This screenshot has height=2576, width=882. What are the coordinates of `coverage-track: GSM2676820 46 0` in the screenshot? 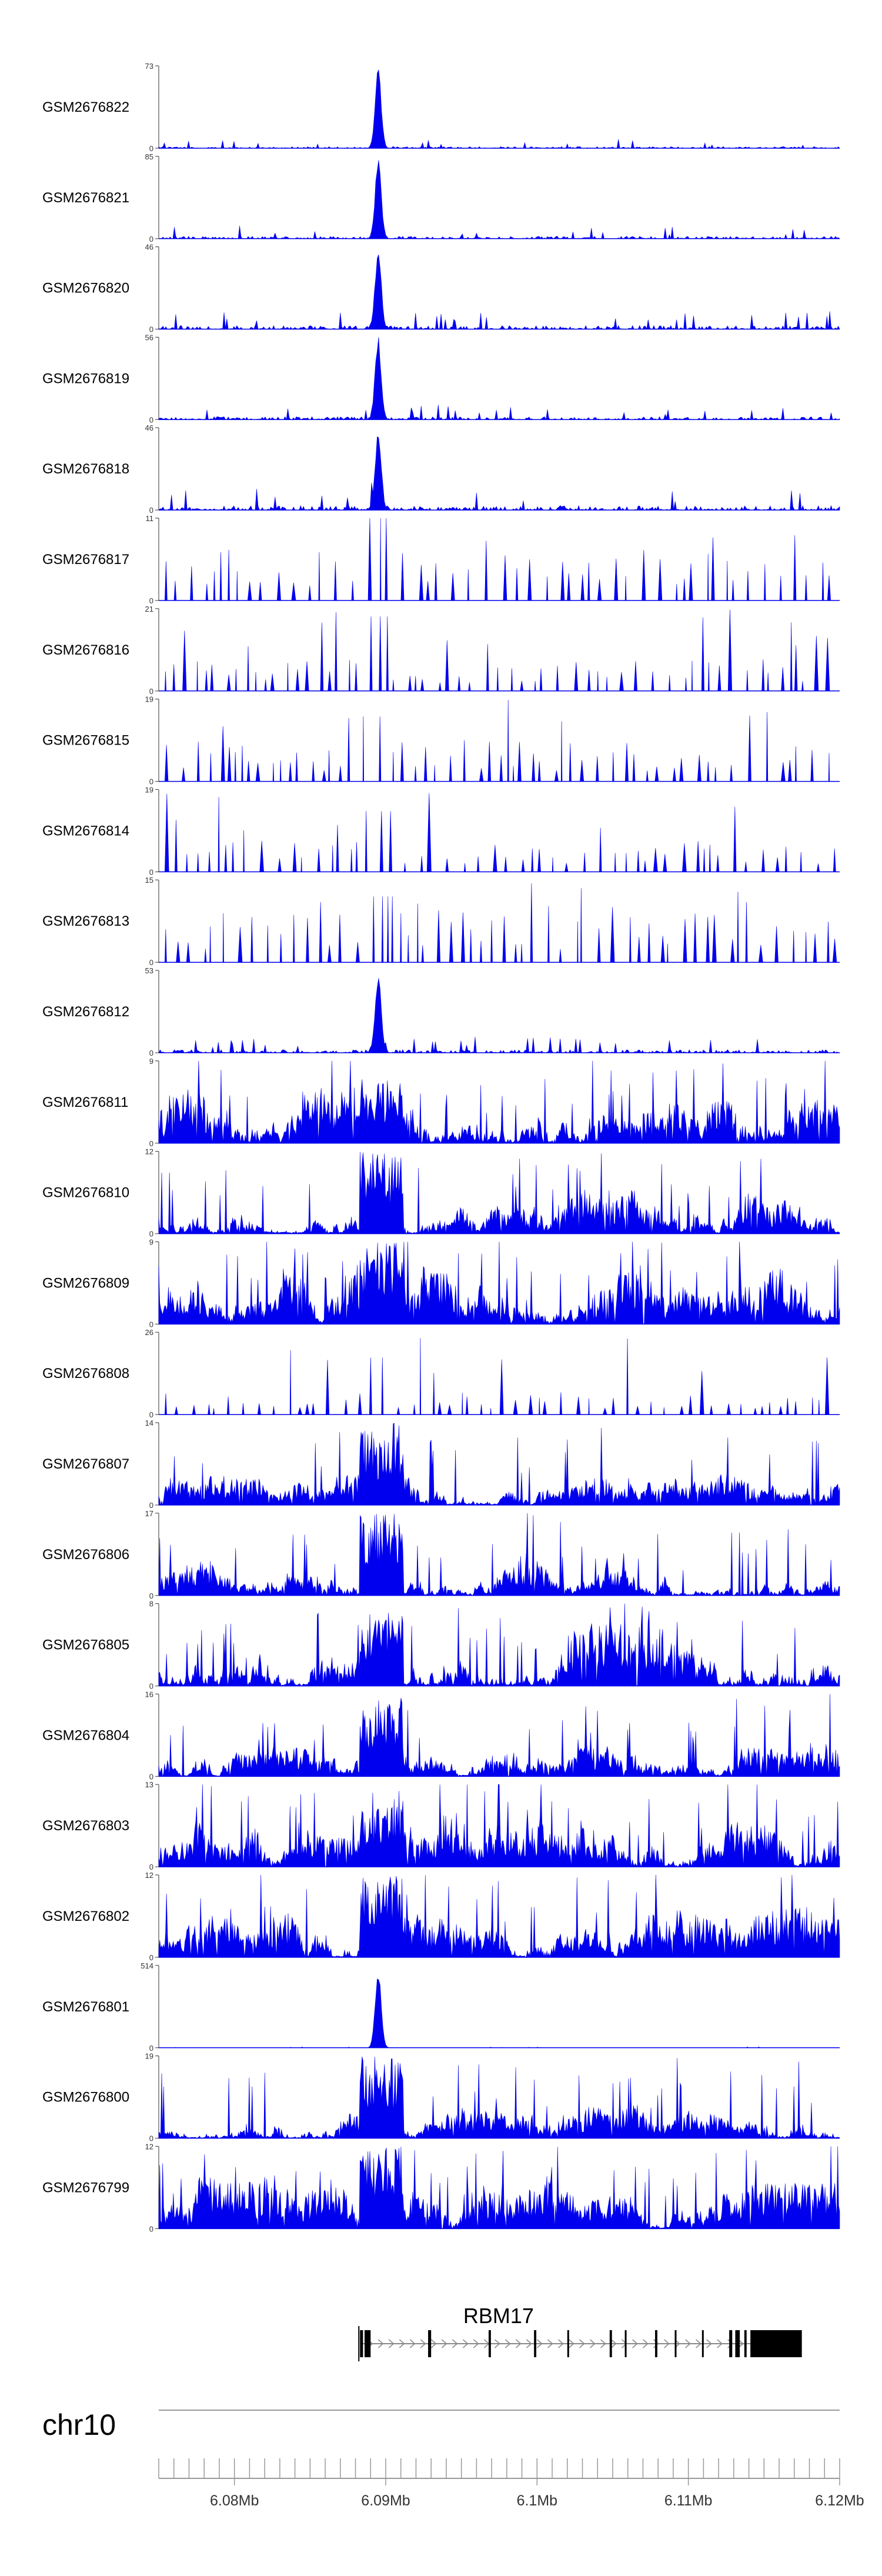 It's located at (441, 288).